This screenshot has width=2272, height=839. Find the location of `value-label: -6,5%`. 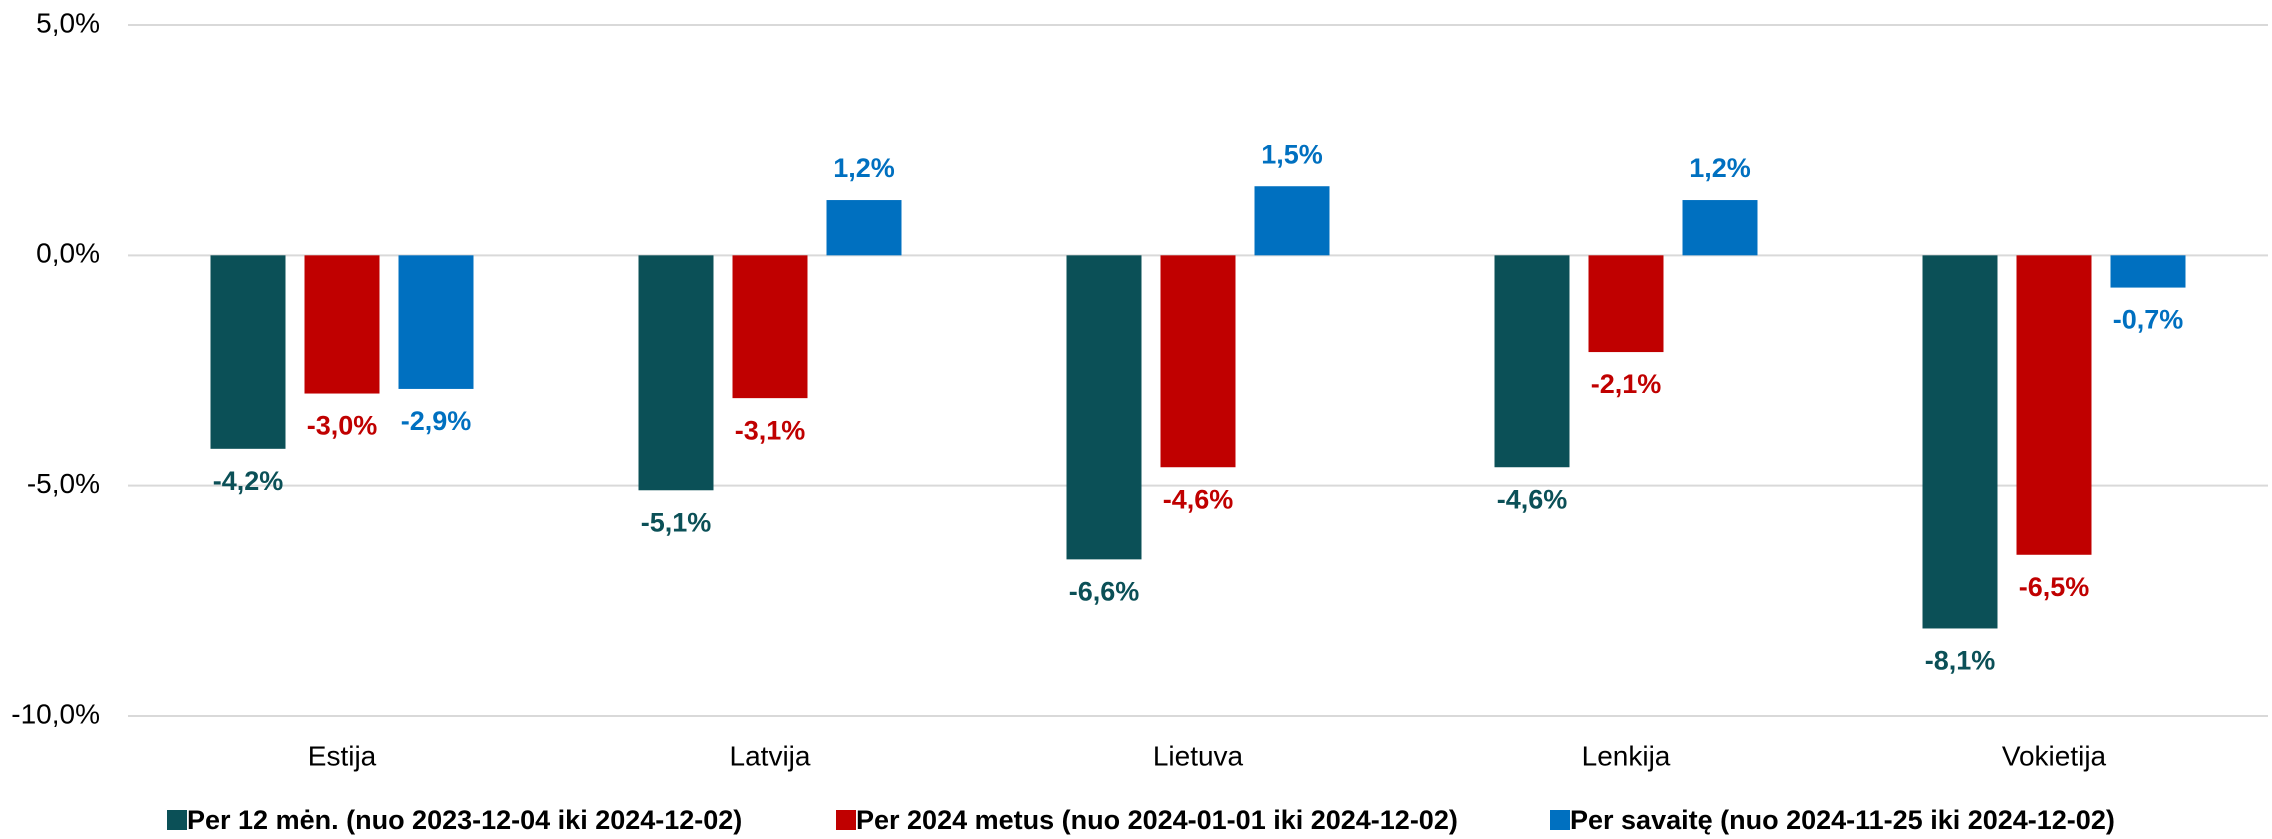

value-label: -6,5% is located at coordinates (2054, 587).